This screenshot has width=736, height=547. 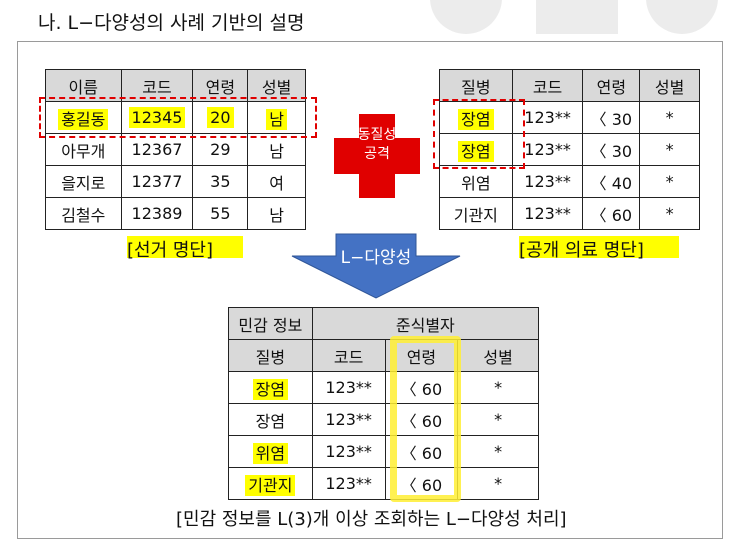 I want to click on bottom-caption: [민감 정보를 L(3)개 이상 조회하는 L−다양성 처리], so click(x=371, y=519).